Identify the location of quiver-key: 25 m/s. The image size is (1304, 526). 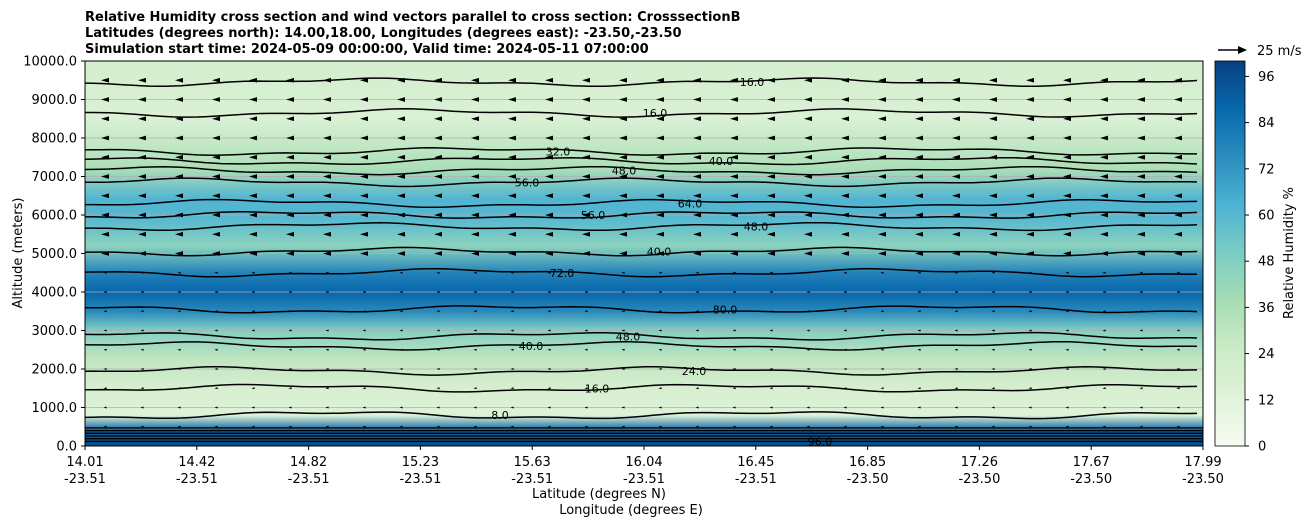
(1260, 51).